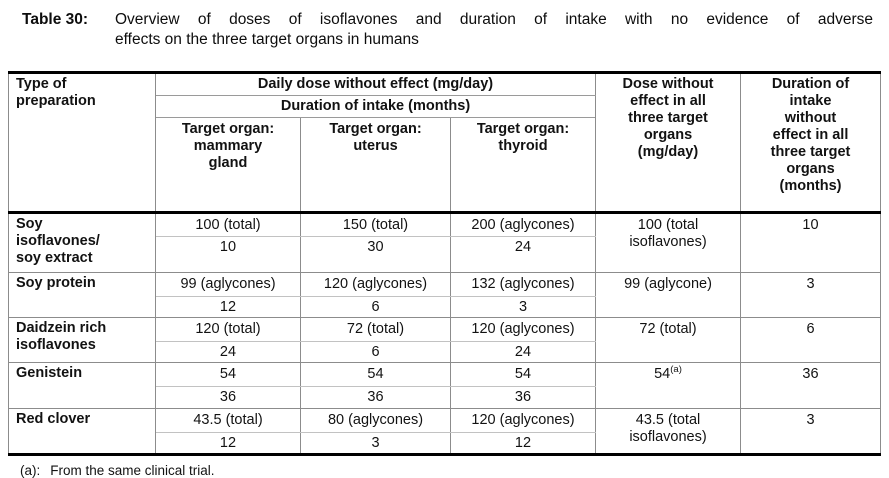  I want to click on cell-dose-thyroid: 54, so click(523, 374).